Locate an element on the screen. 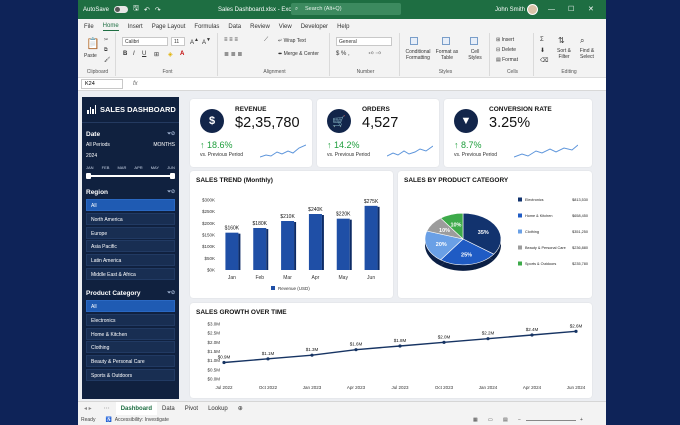 This screenshot has height=425, width=680. category-item-all: All is located at coordinates (130, 305).